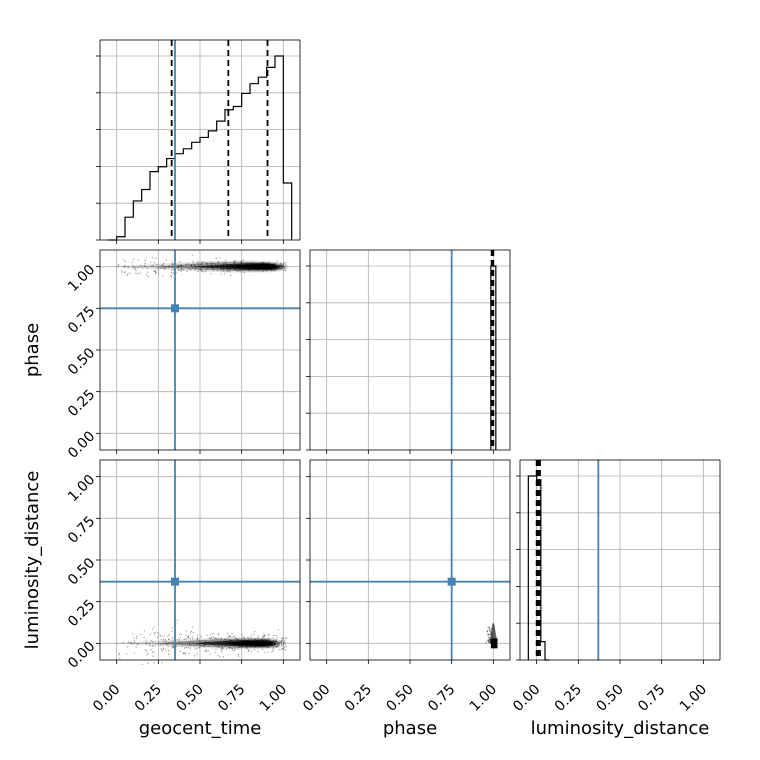  I want to click on panel-luminosity_distance-vs-geocent_time: 0.00 0.25 0.50 0.75 1.000.000.250.500.751.00, so click(183, 587).